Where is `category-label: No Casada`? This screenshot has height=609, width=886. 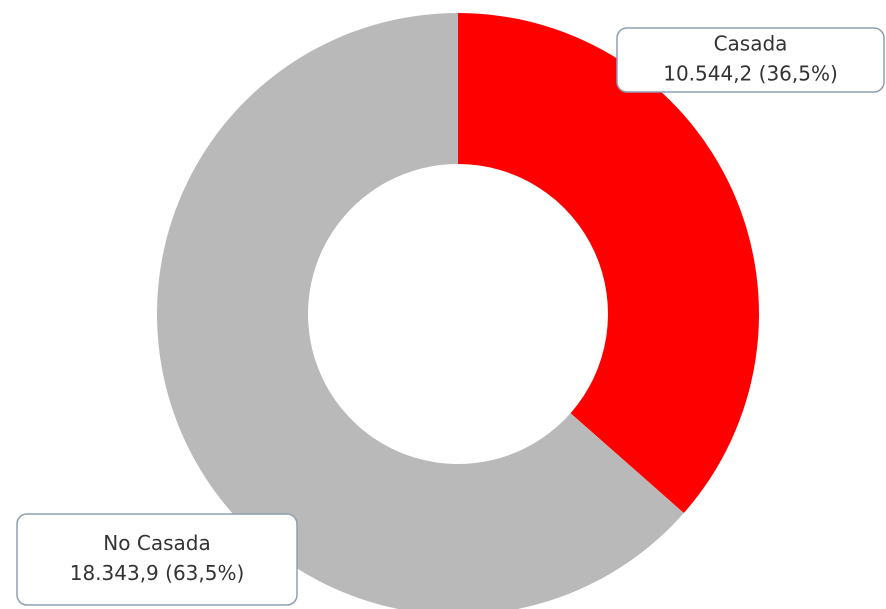 category-label: No Casada is located at coordinates (156, 543).